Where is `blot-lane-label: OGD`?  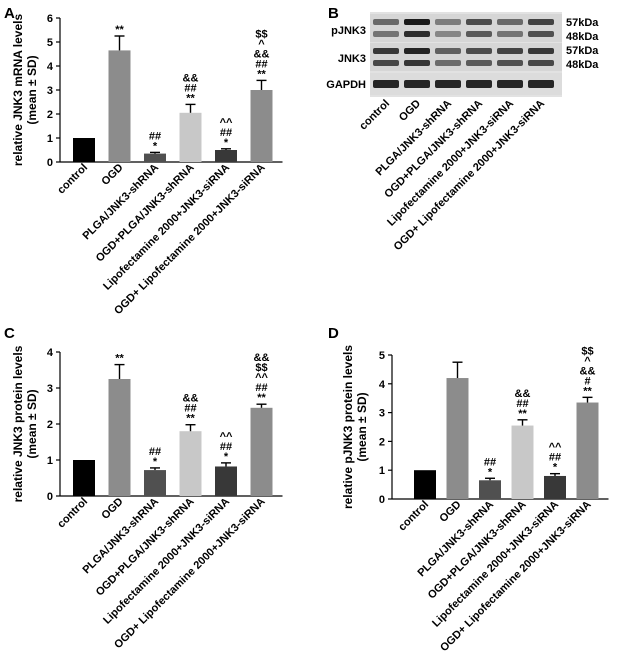 blot-lane-label: OGD is located at coordinates (410, 111).